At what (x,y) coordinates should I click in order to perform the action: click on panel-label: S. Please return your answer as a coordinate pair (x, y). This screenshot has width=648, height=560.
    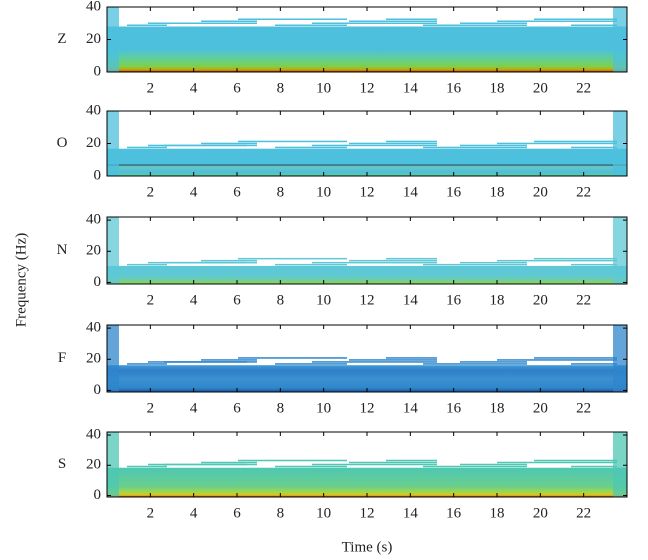
    Looking at the image, I should click on (62, 464).